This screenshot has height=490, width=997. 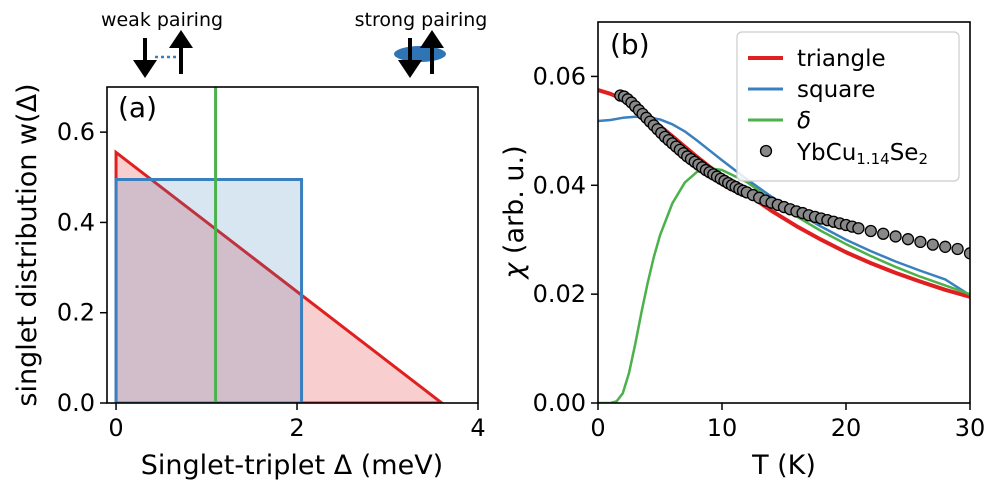 I want to click on y-tick-label: 0.4, so click(x=76, y=222).